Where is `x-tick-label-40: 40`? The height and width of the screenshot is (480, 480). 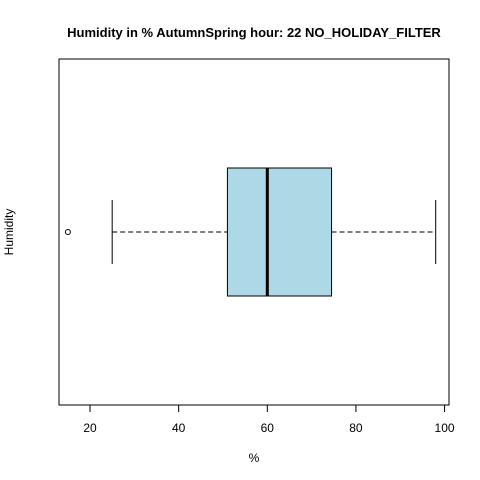 x-tick-label-40: 40 is located at coordinates (179, 428).